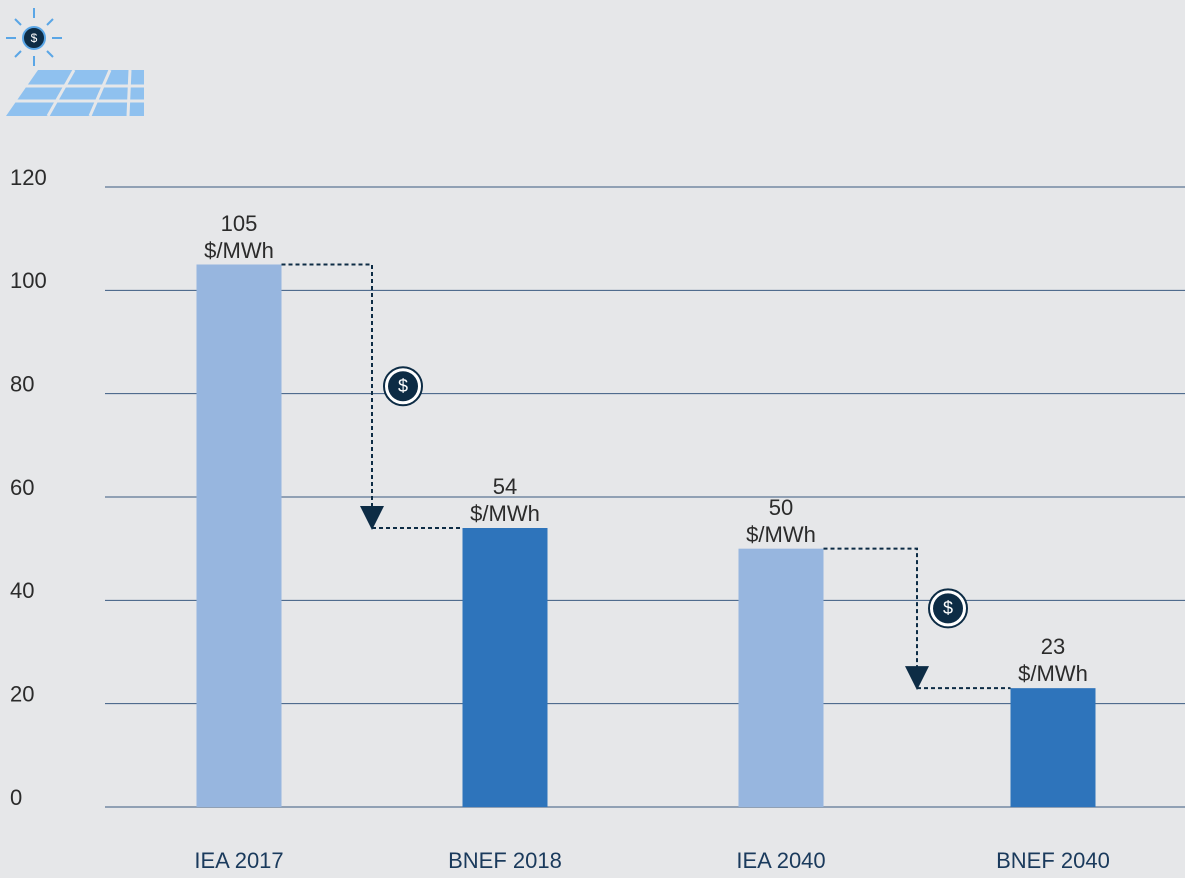  What do you see at coordinates (1053, 660) in the screenshot?
I see `value-label: 23 $/MWh` at bounding box center [1053, 660].